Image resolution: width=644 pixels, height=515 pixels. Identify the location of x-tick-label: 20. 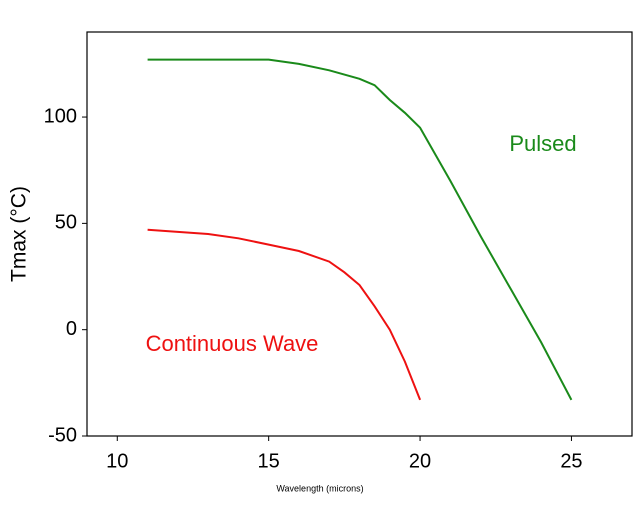
(420, 461).